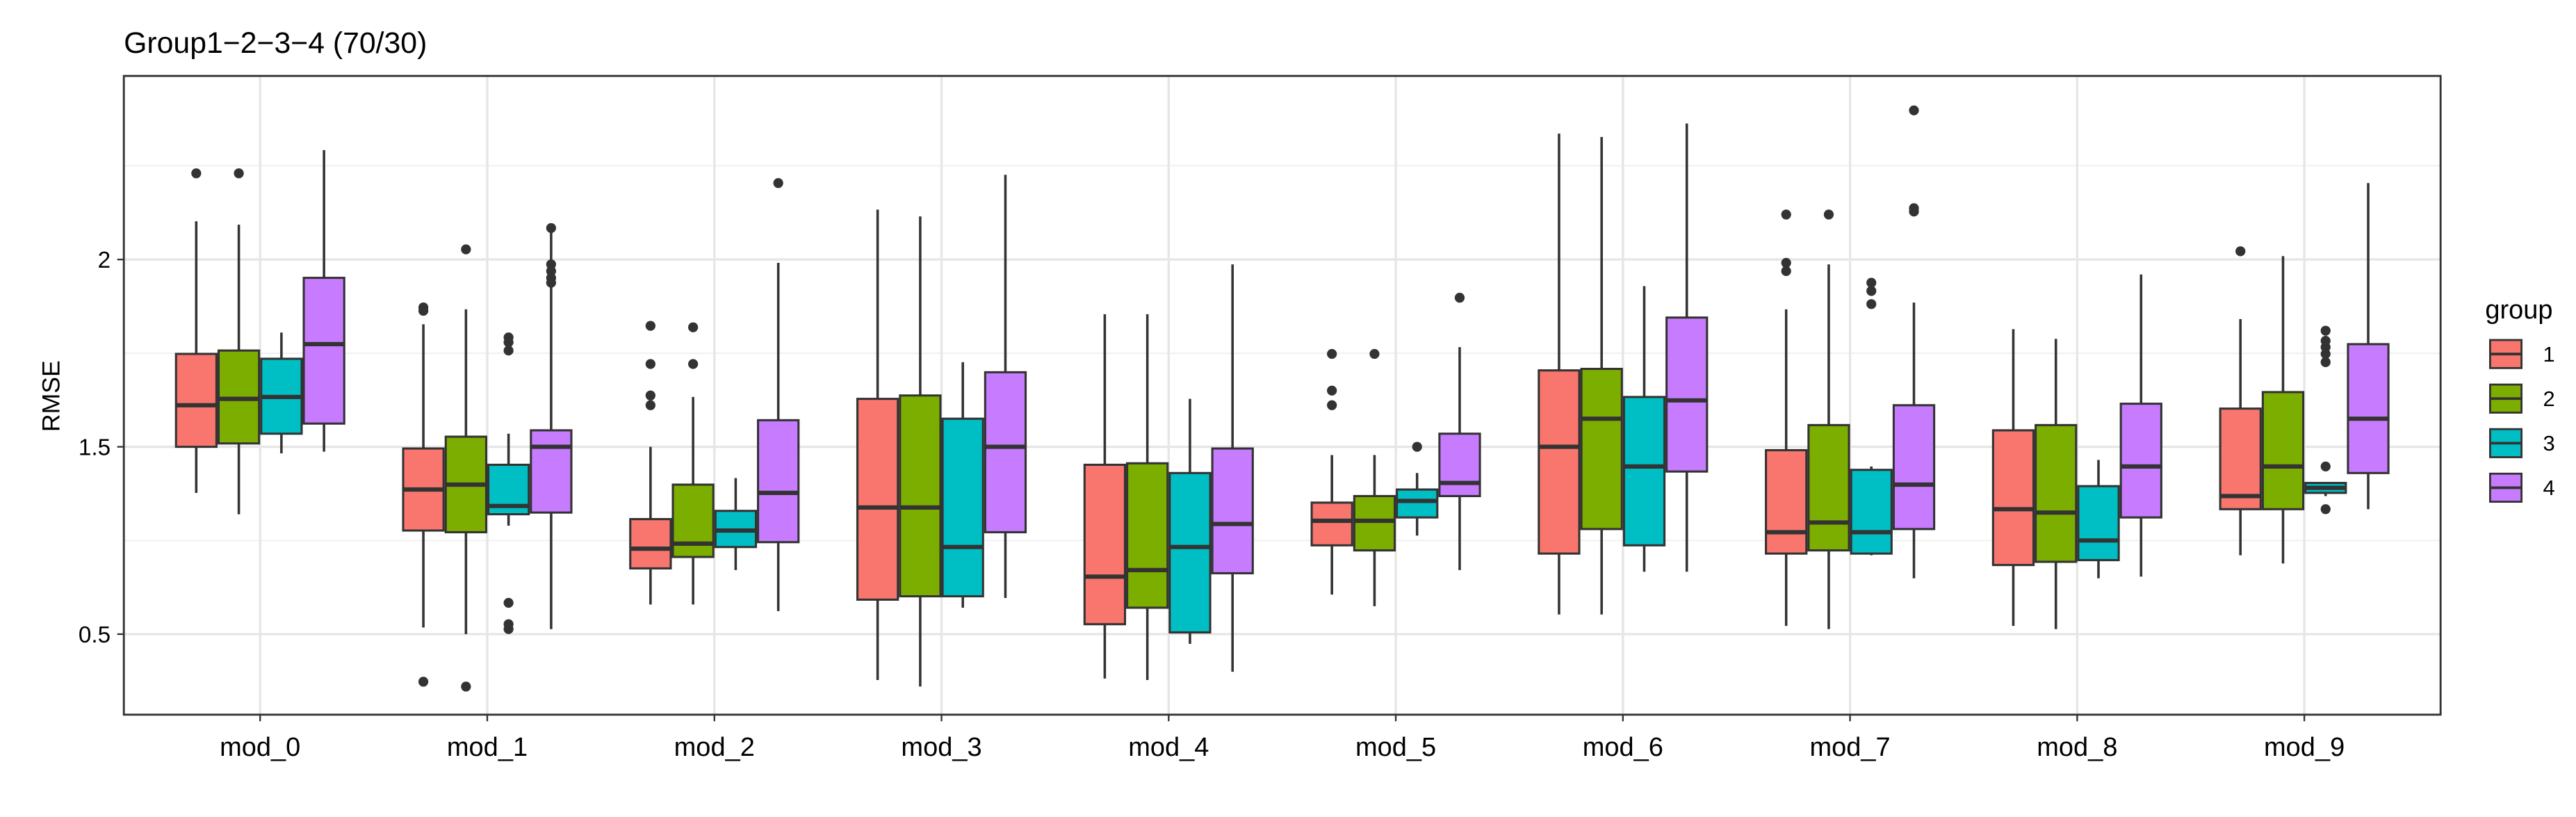 The image size is (2576, 817). What do you see at coordinates (1623, 747) in the screenshot?
I see `x-tick-label: mod_6` at bounding box center [1623, 747].